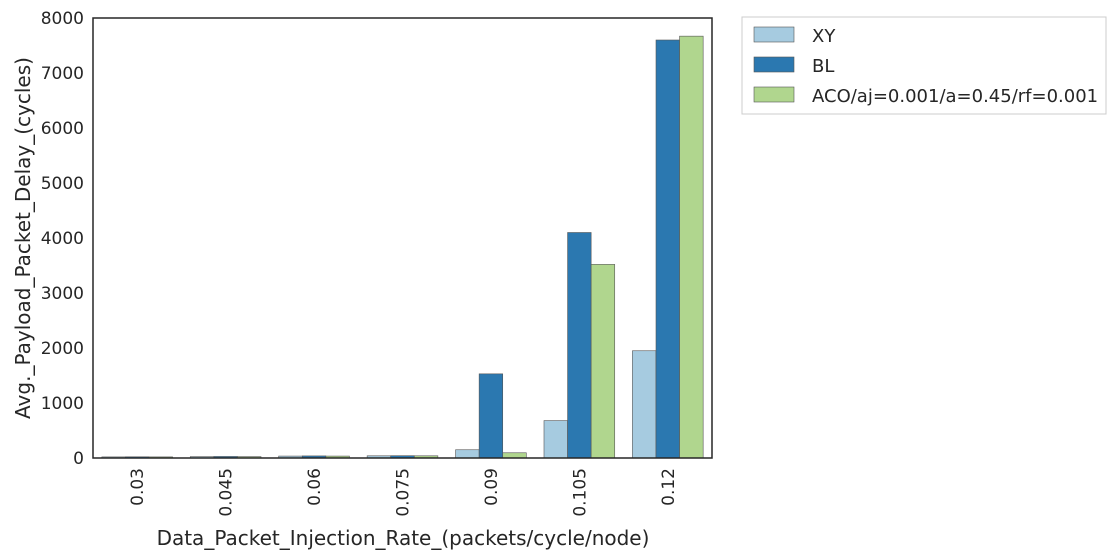 The width and height of the screenshot is (1114, 558). I want to click on bar-aco-0.09, so click(514, 455).